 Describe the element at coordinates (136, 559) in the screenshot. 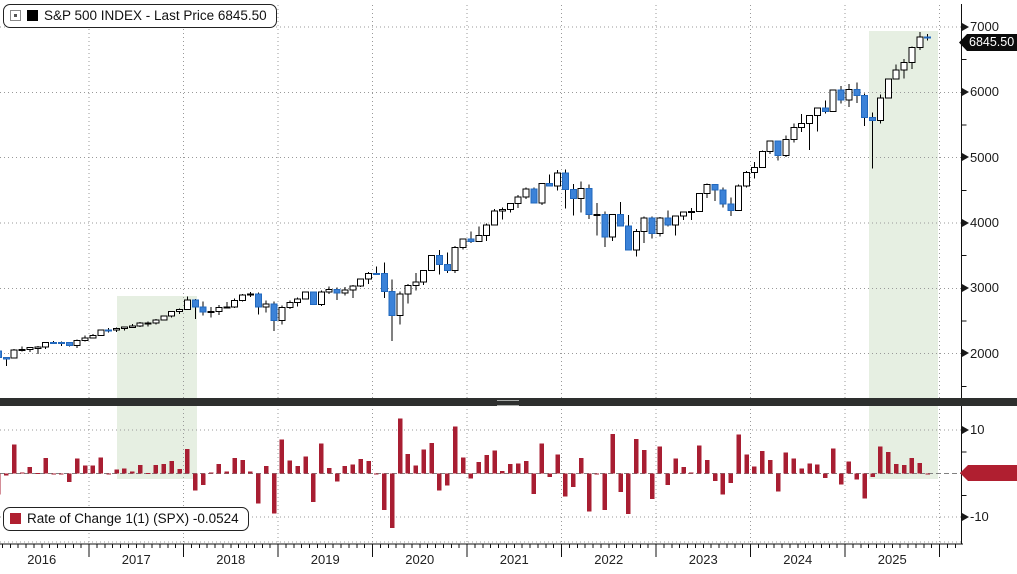

I see `year-label: 2017` at that location.